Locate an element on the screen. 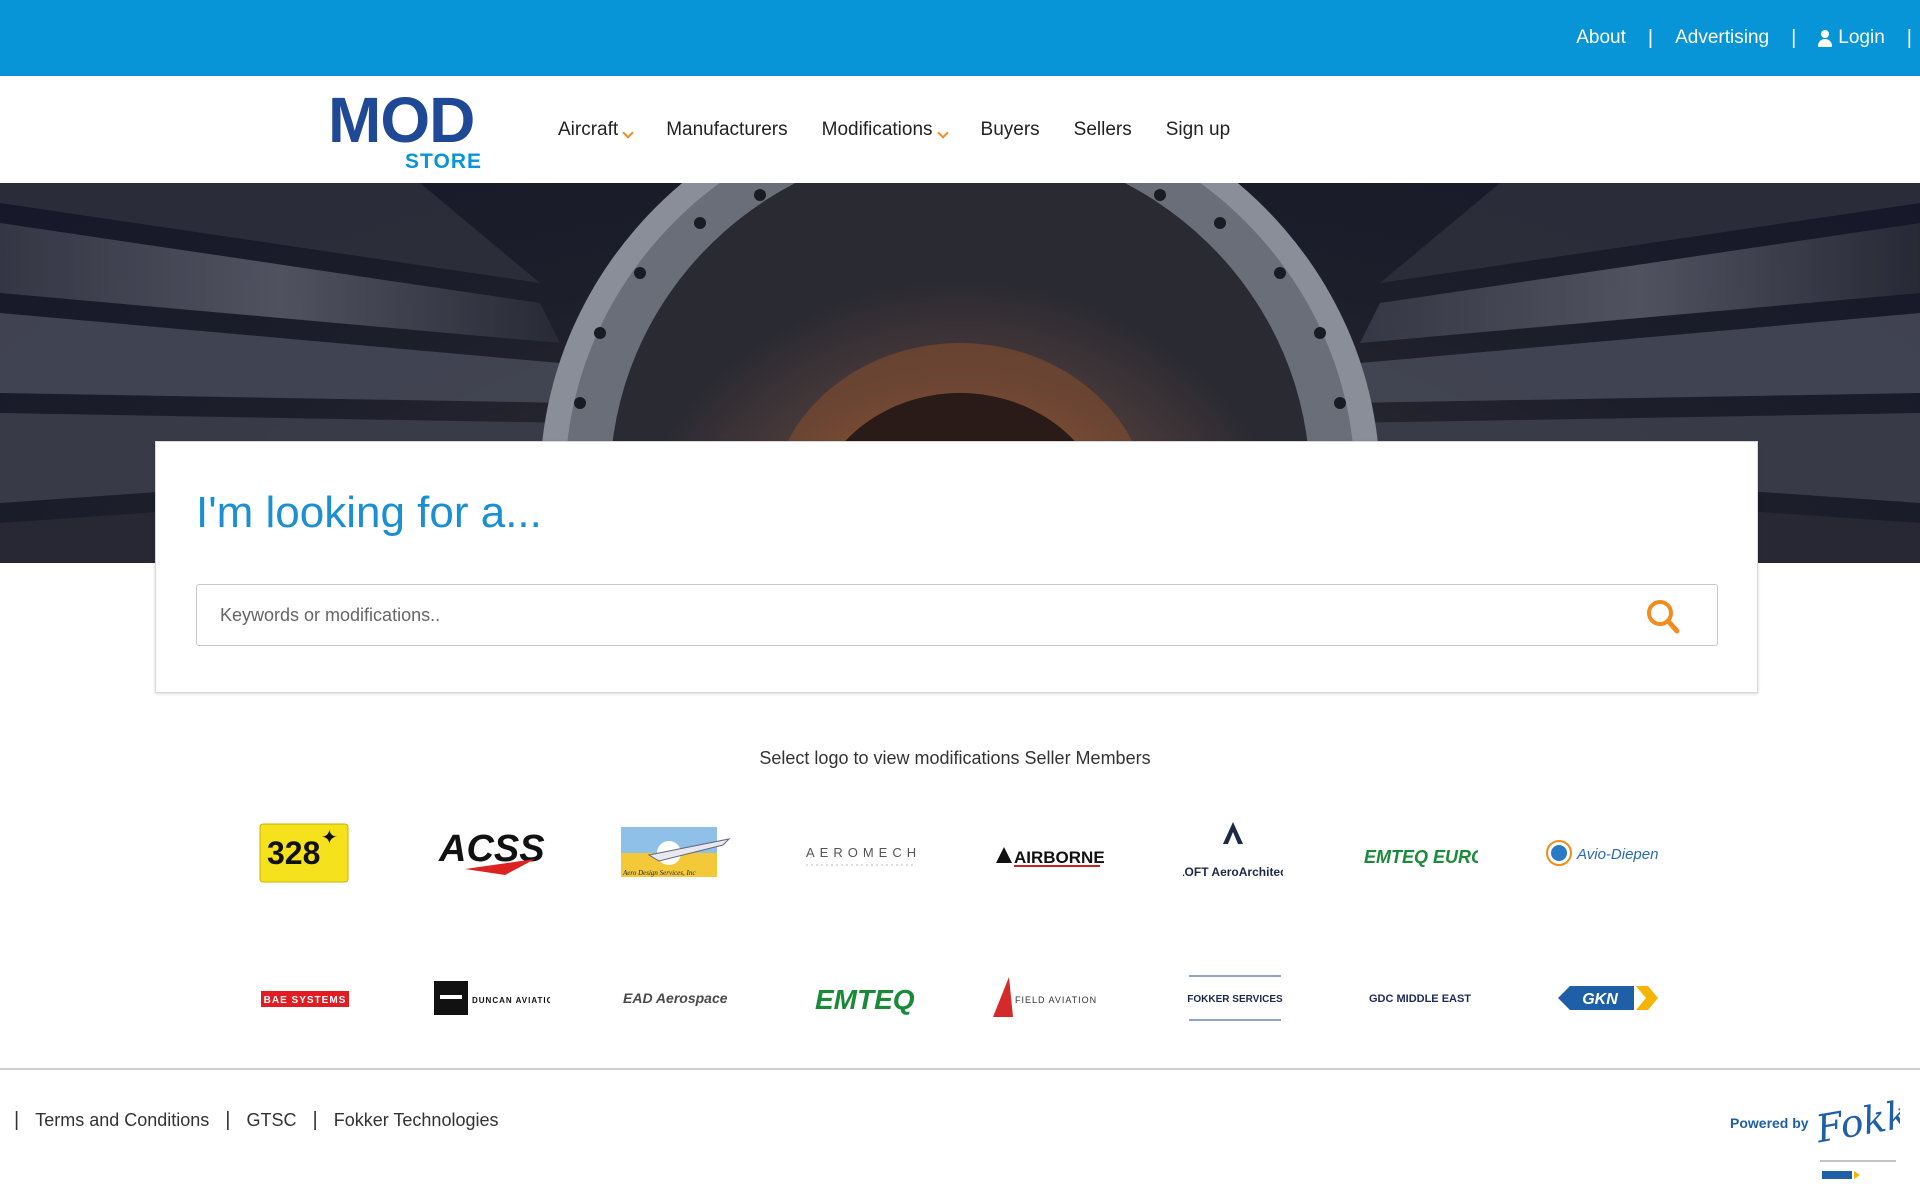 The image size is (1920, 1200). seller-logo-328: 328 ✦ is located at coordinates (305, 853).